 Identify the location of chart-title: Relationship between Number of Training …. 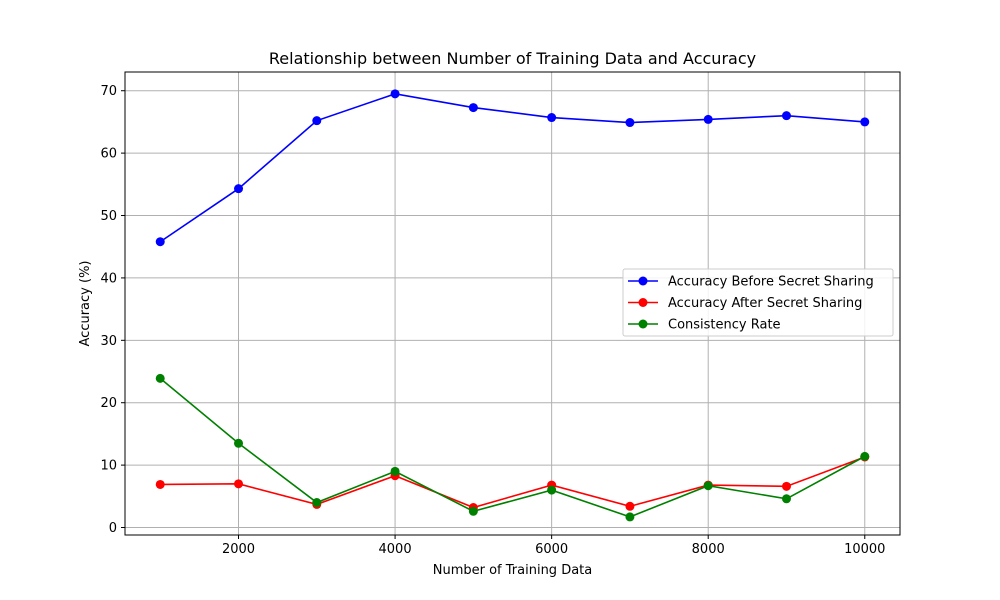
(512, 58).